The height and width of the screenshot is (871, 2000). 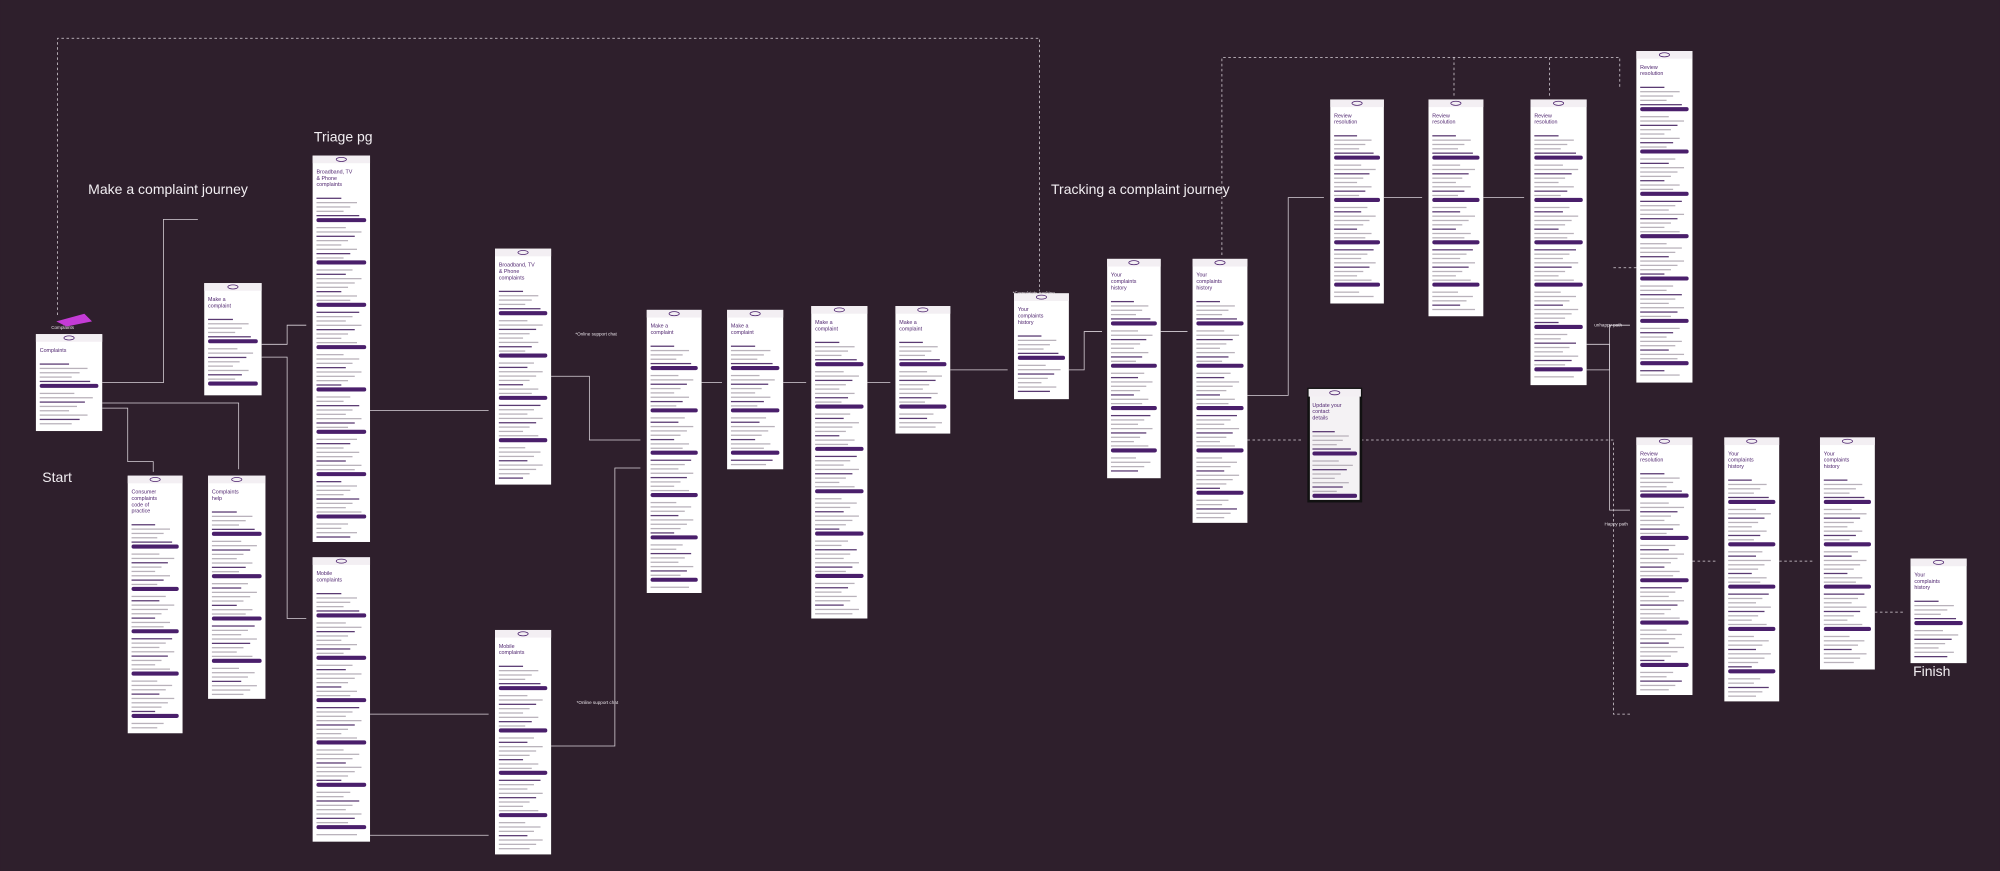 What do you see at coordinates (69, 383) in the screenshot?
I see `screen: Complaints` at bounding box center [69, 383].